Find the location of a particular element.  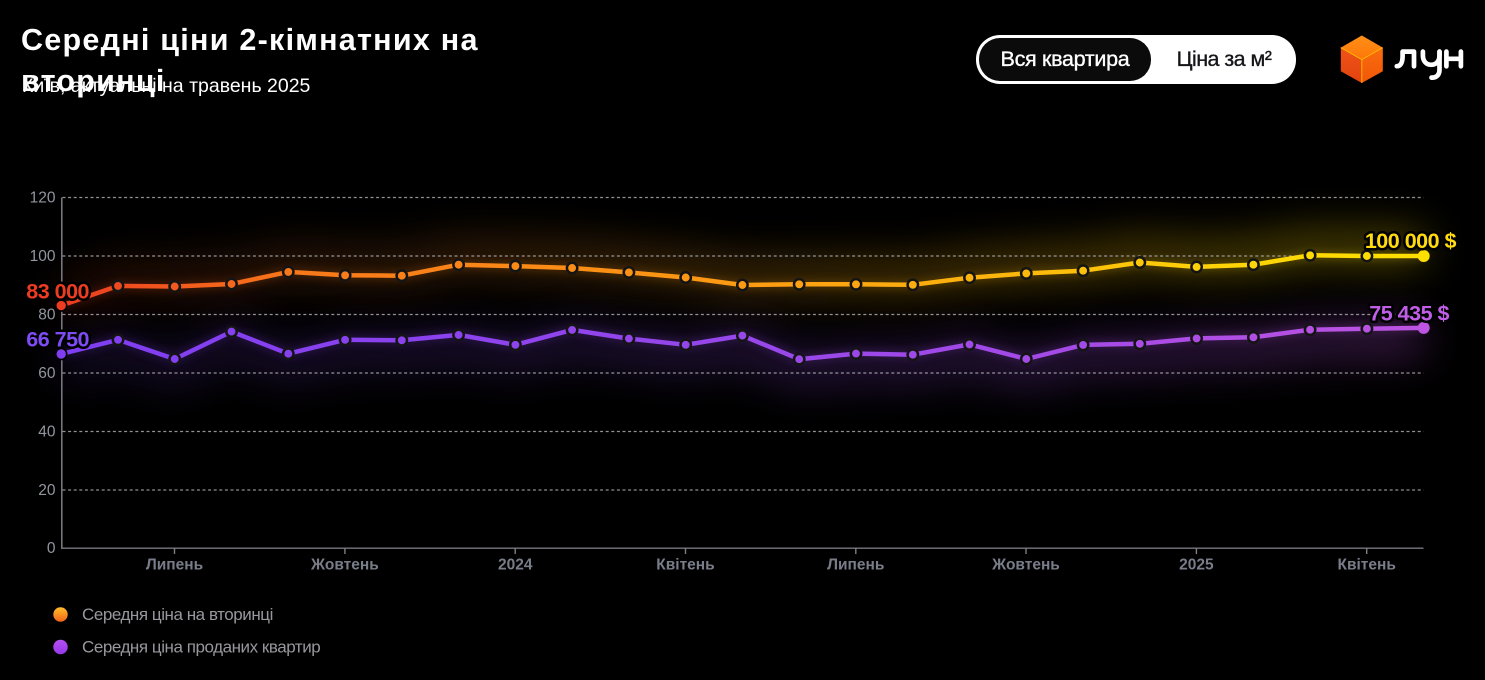

svg-text: 0 is located at coordinates (51, 548).